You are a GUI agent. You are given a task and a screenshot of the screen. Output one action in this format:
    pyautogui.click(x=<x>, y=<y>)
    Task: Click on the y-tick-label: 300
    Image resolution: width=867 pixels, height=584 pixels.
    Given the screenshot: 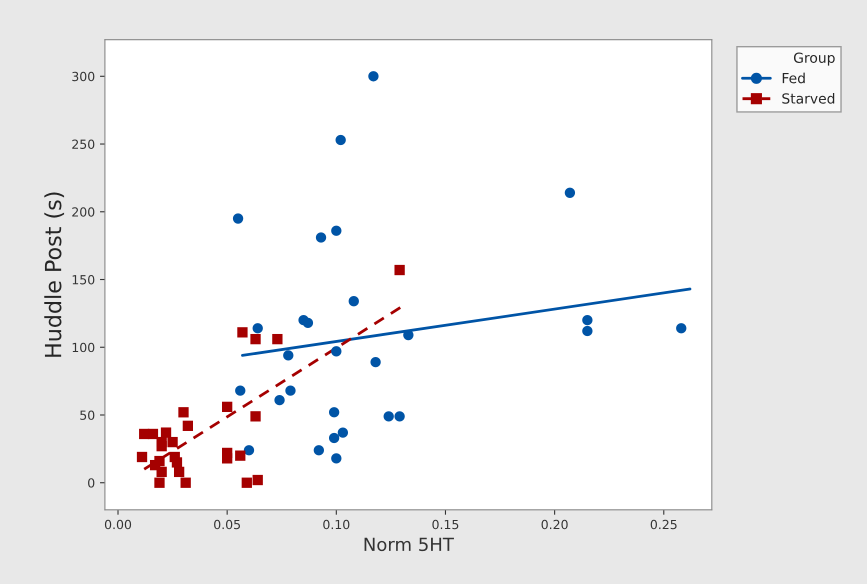 What is the action you would take?
    pyautogui.click(x=83, y=77)
    